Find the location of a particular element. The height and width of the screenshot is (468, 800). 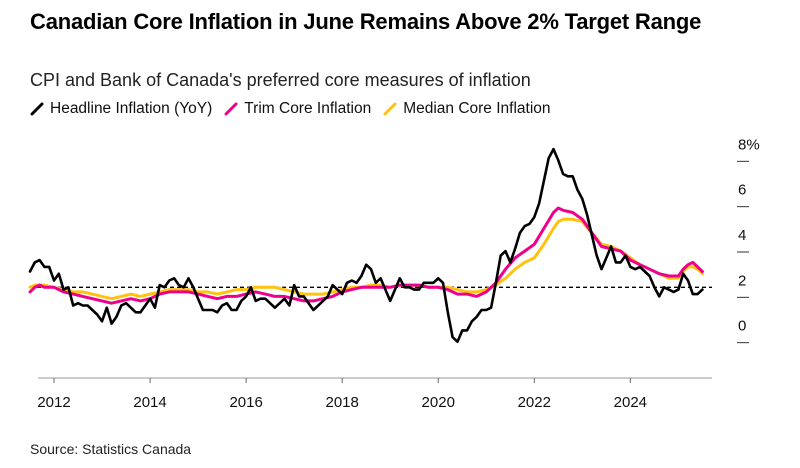

x-tick-label: 2020 is located at coordinates (438, 402).